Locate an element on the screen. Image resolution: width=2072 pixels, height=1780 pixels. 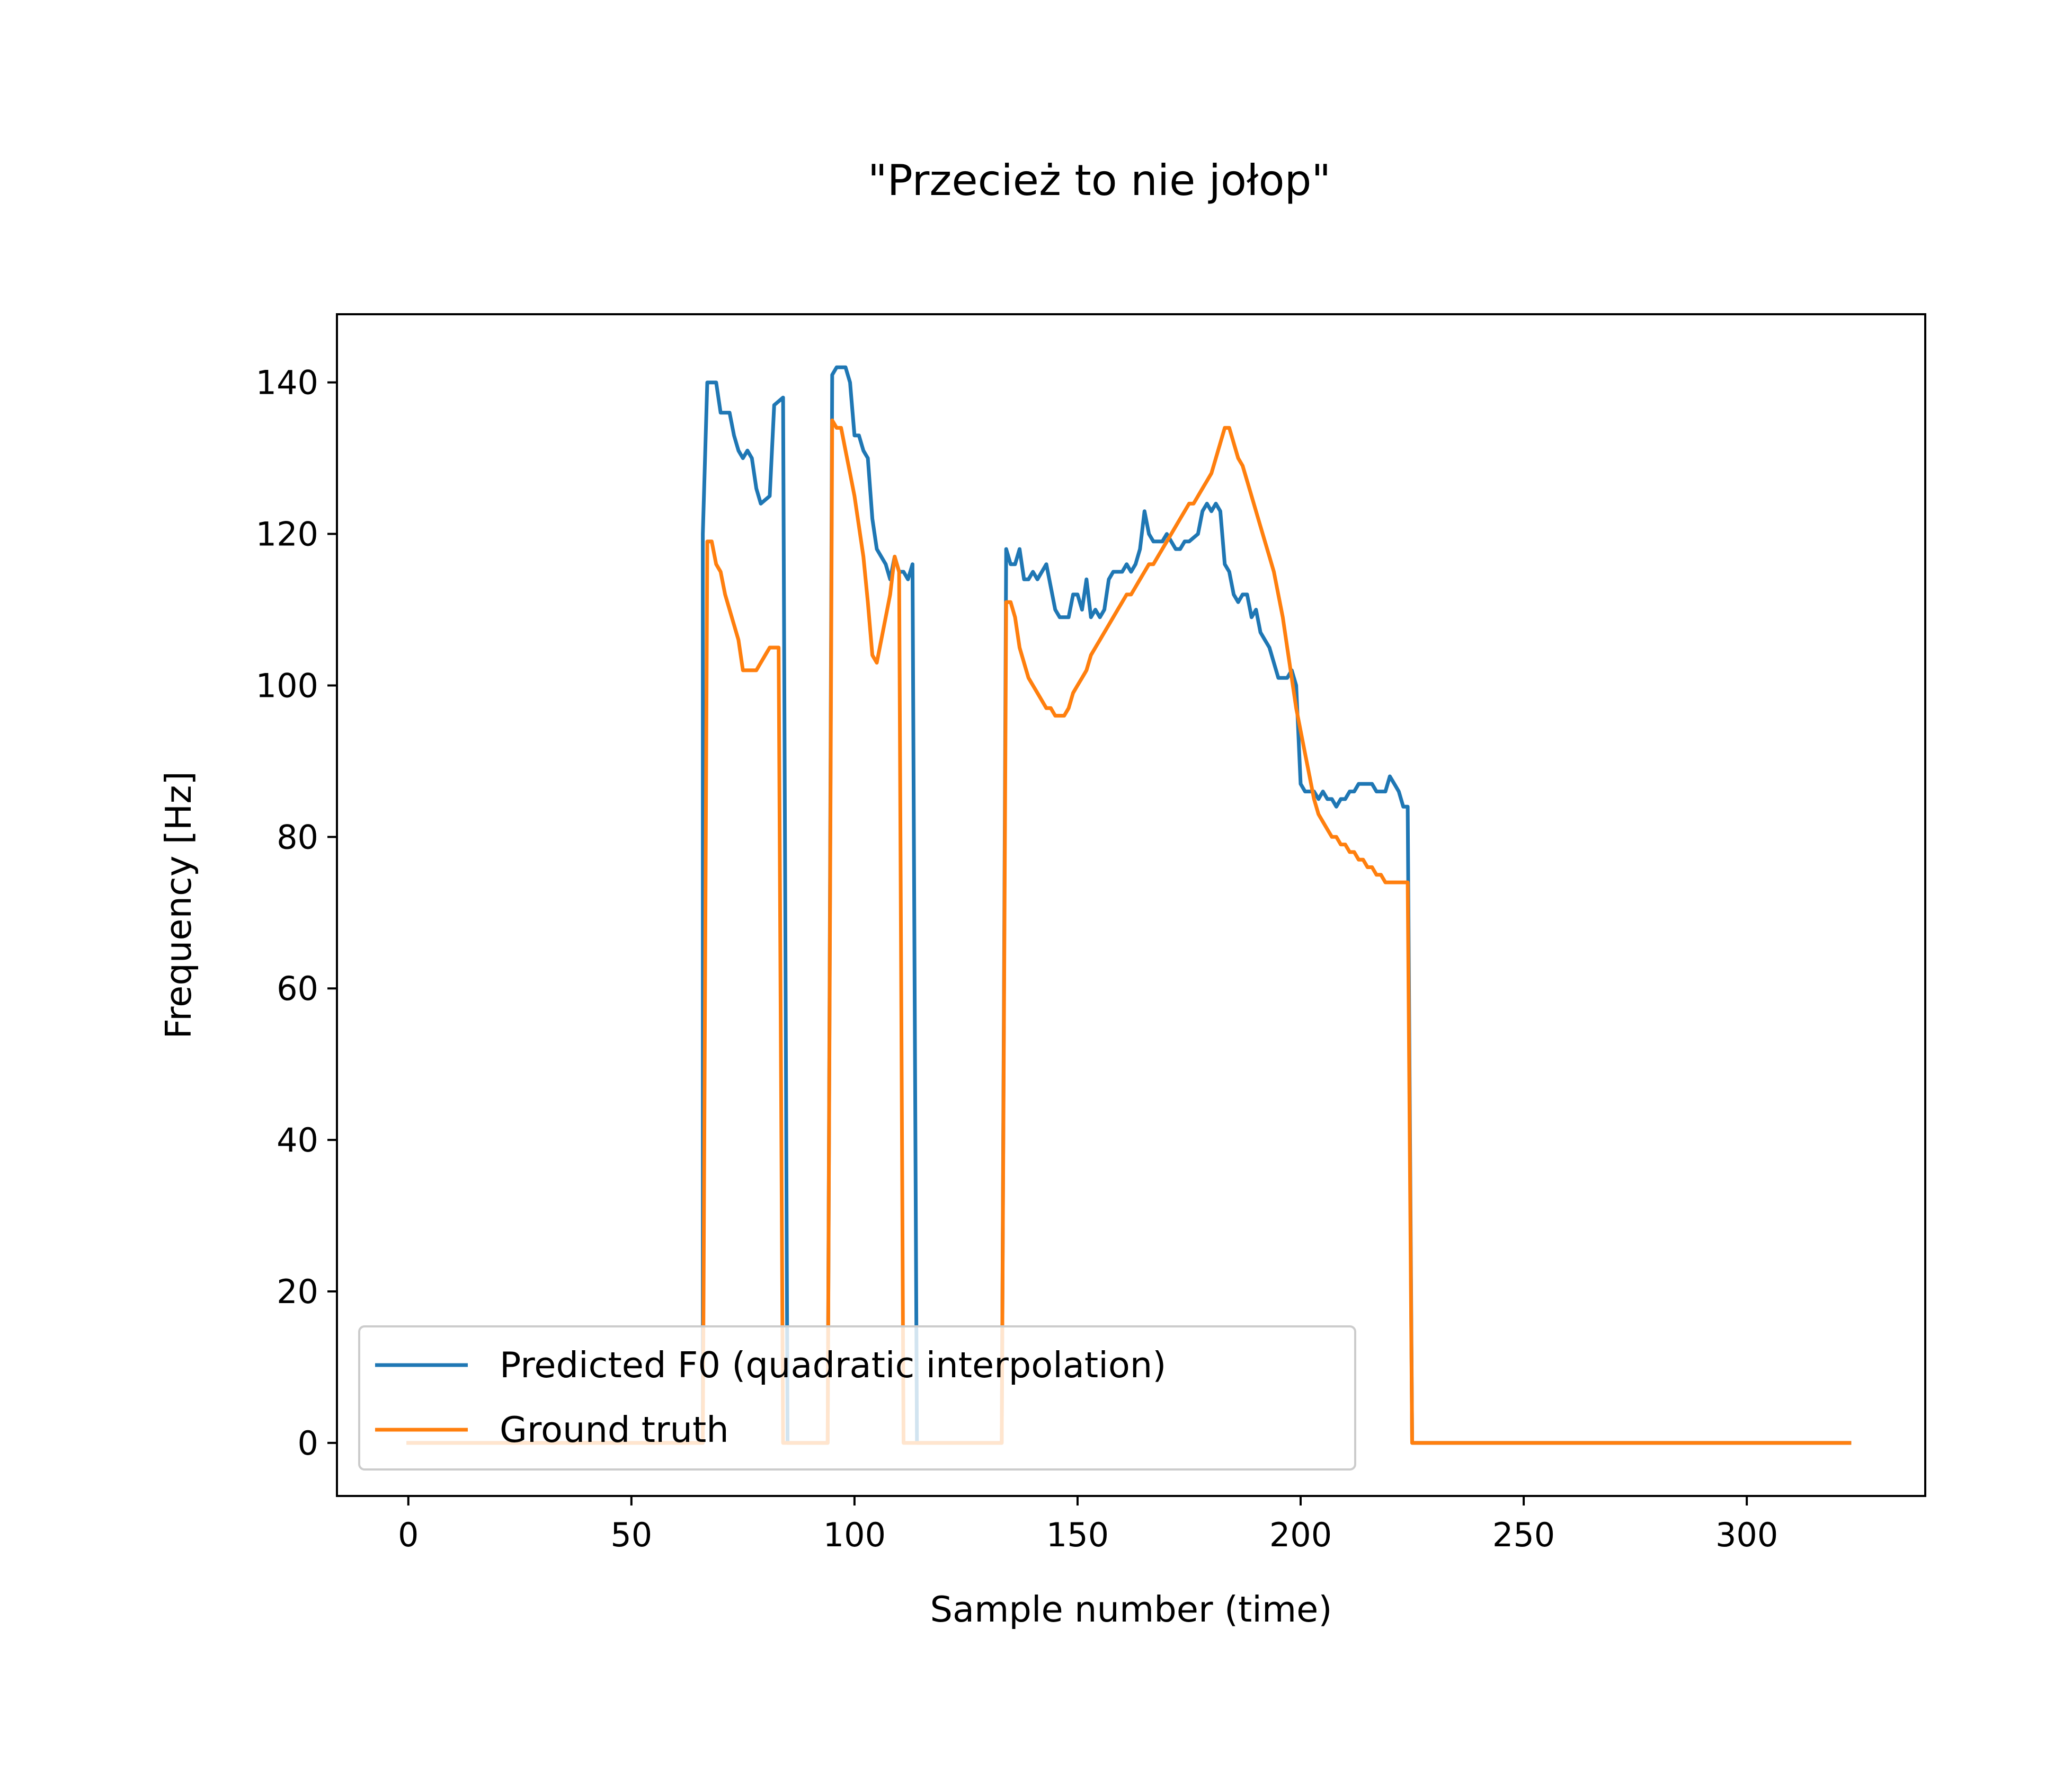
x-tick-label: 100 is located at coordinates (854, 1535).